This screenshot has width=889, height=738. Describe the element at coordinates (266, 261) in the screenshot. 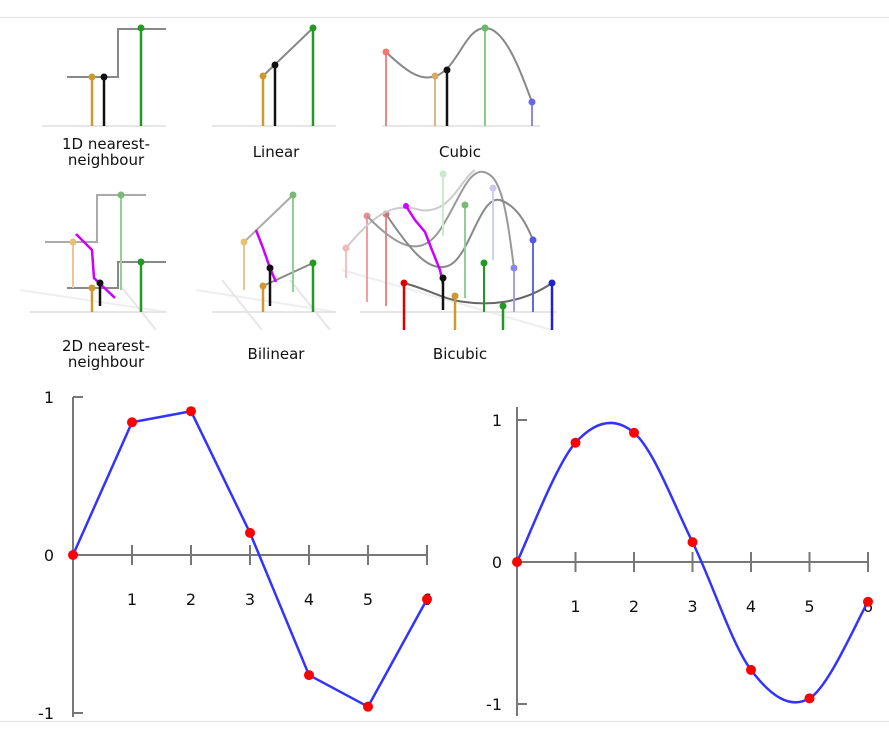

I see `diagram-bilinear` at that location.